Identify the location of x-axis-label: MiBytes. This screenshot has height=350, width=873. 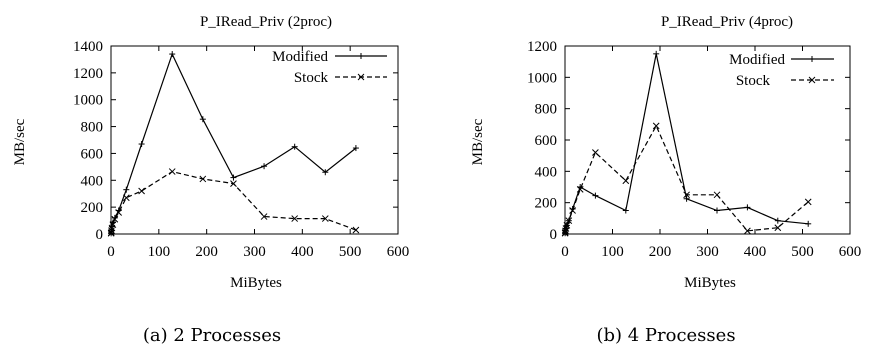
(256, 283).